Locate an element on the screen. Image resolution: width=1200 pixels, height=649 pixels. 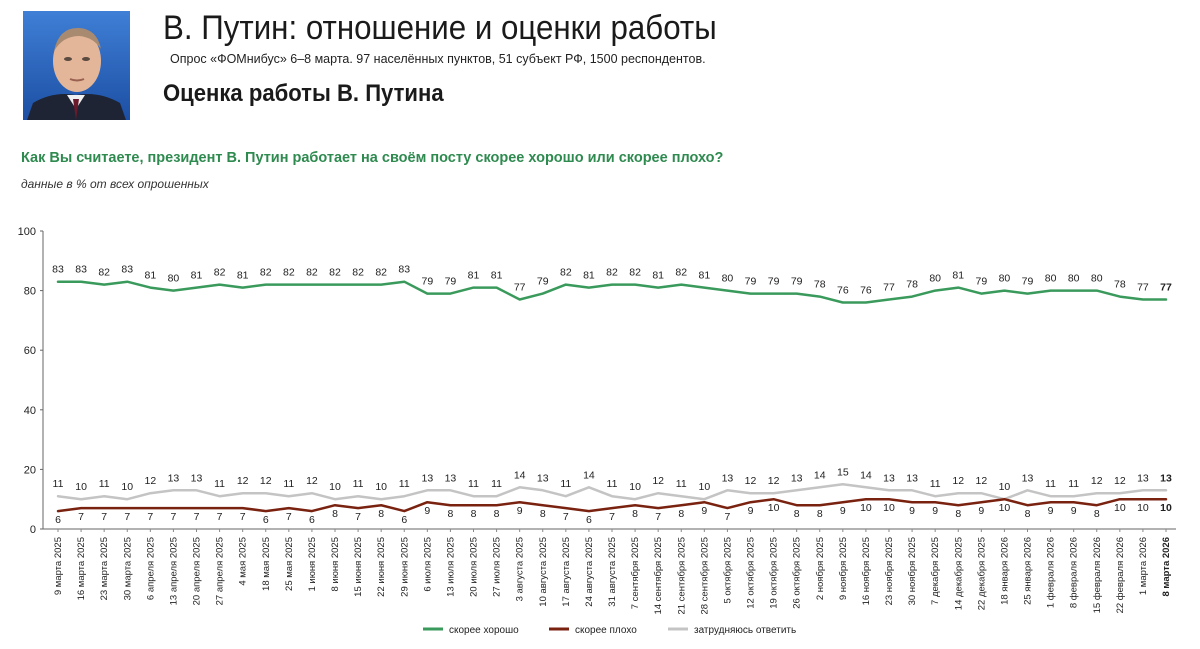
x-tick-label: 21 сентября 2025 is located at coordinates (681, 576).